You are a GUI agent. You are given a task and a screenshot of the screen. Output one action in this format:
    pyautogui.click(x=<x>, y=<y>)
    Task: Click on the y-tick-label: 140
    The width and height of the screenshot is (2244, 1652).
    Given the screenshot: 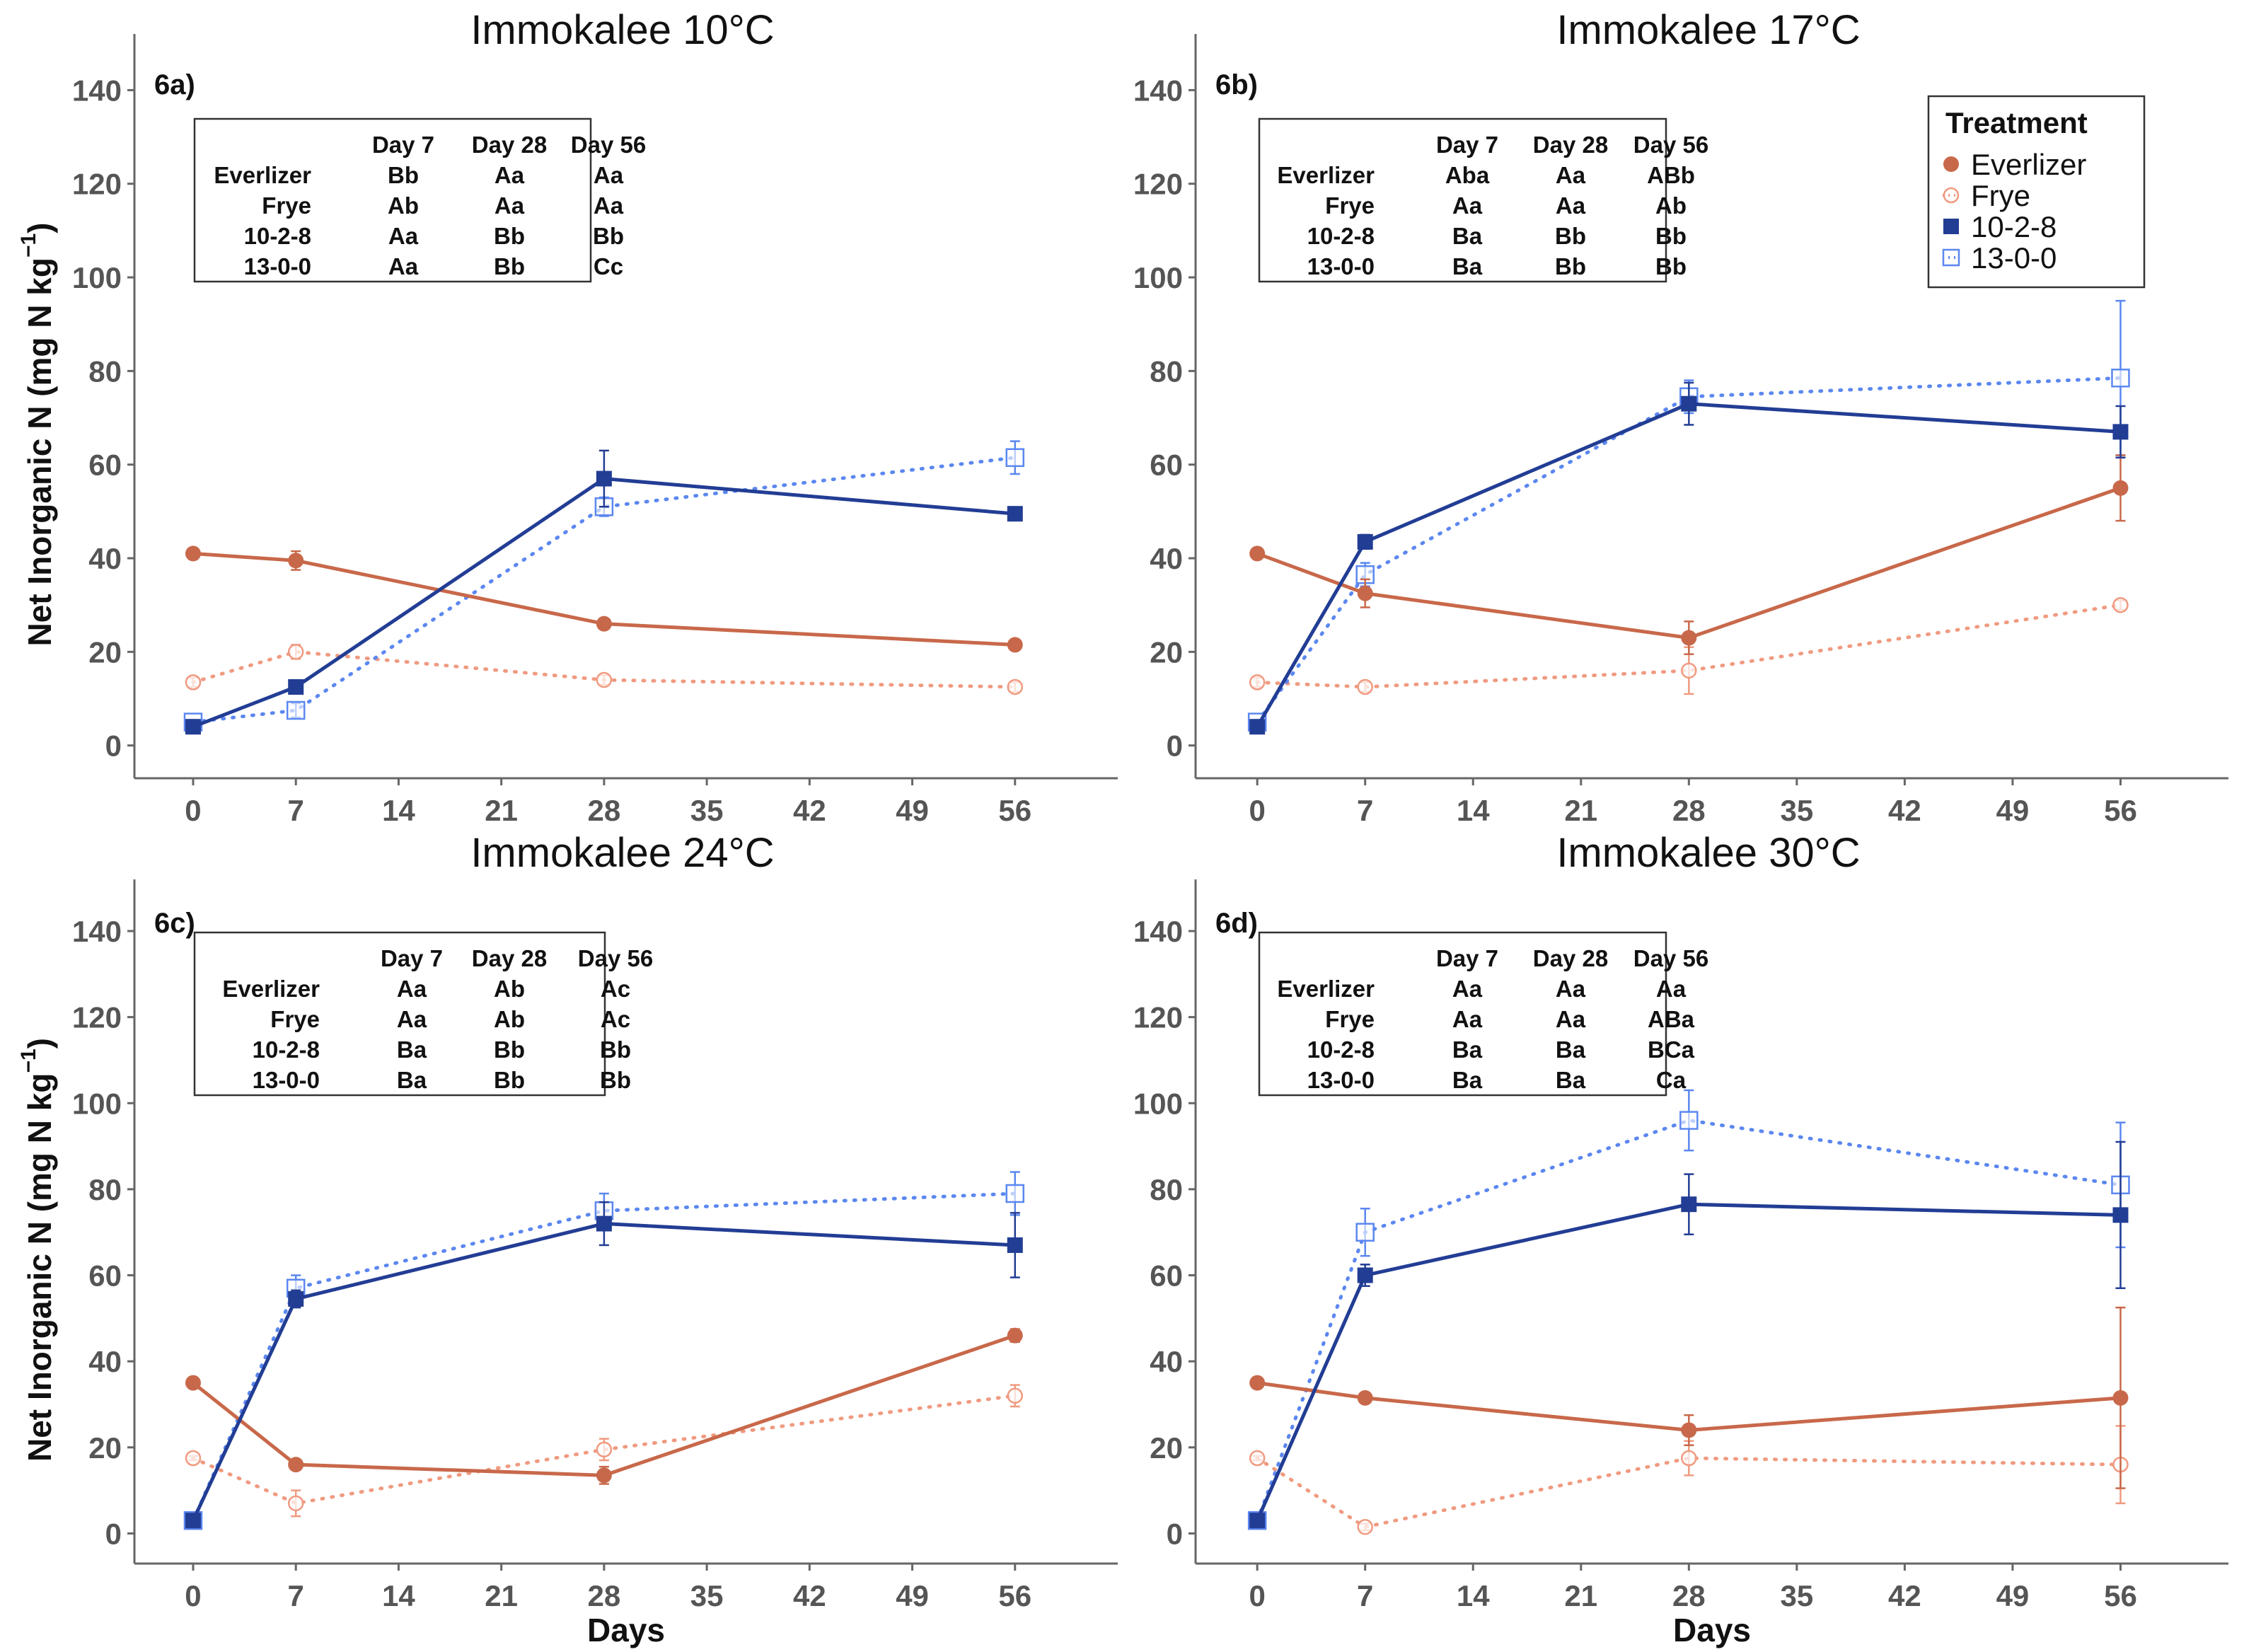 What is the action you would take?
    pyautogui.click(x=97, y=931)
    